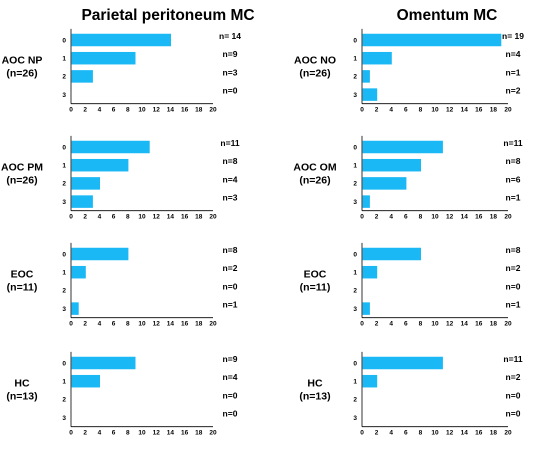 The image size is (550, 449). Describe the element at coordinates (230, 198) in the screenshot. I see `count-label: n=3` at that location.